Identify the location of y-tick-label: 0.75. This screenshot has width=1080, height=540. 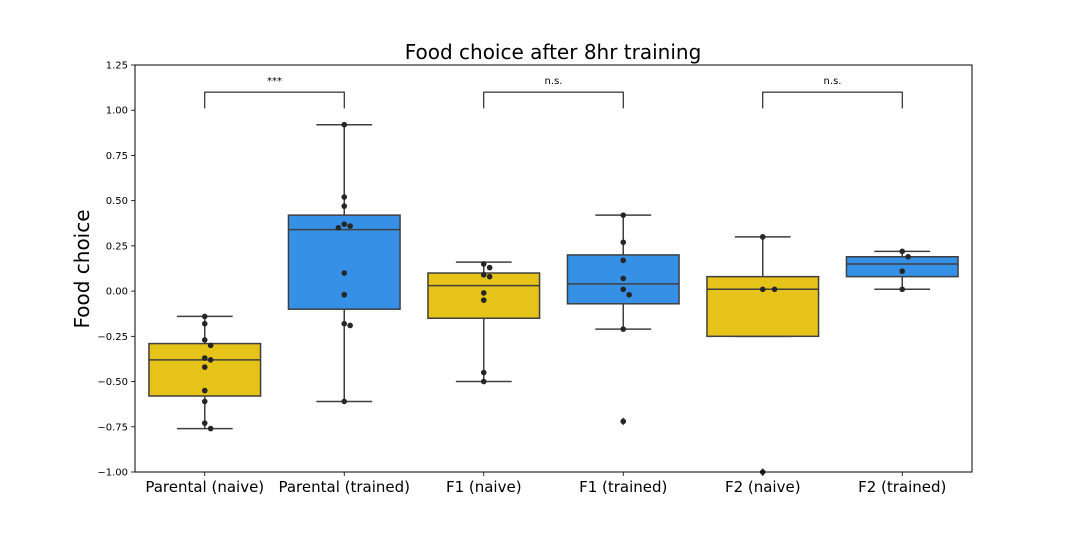
(117, 156).